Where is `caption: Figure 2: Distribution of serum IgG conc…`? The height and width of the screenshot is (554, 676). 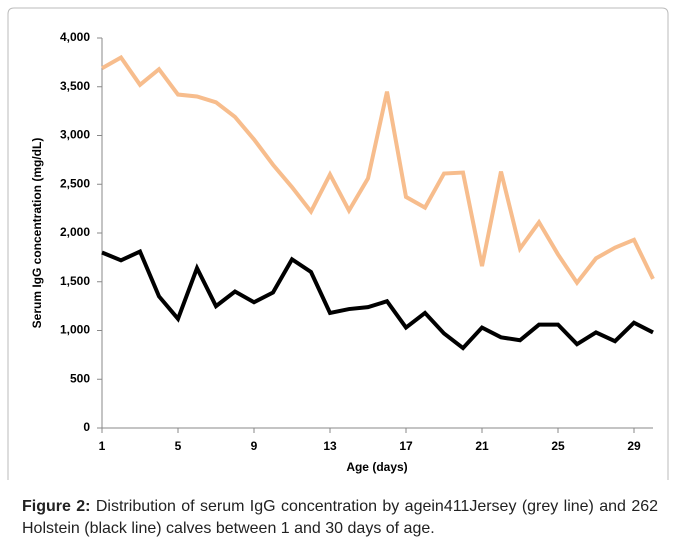 caption: Figure 2: Distribution of serum IgG conc… is located at coordinates (340, 518).